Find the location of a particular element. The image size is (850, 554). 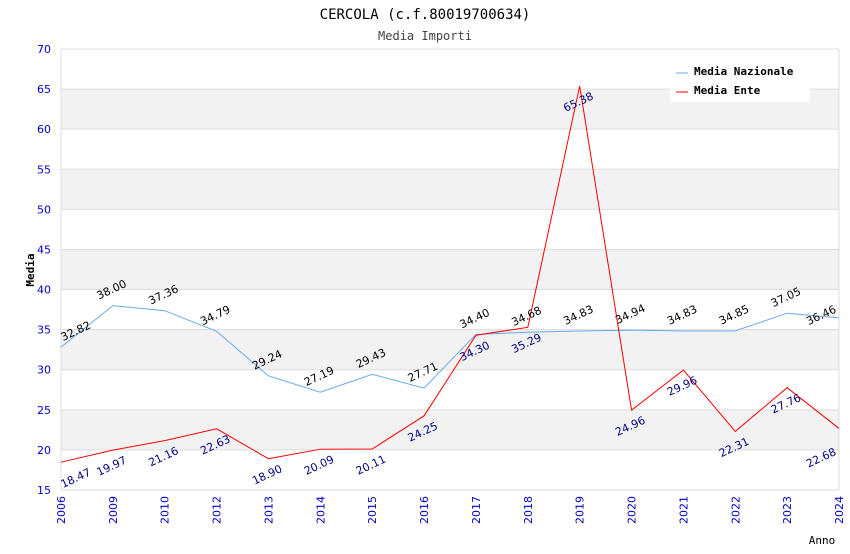

data-label: 29.96 is located at coordinates (682, 386).